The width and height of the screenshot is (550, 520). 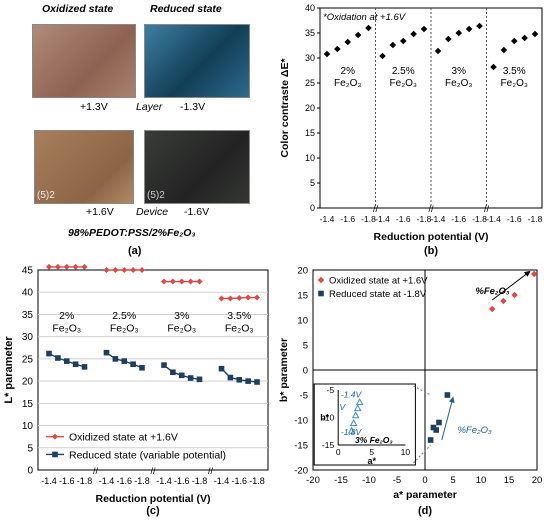 I want to click on x-tick-label: -10, so click(x=369, y=480).